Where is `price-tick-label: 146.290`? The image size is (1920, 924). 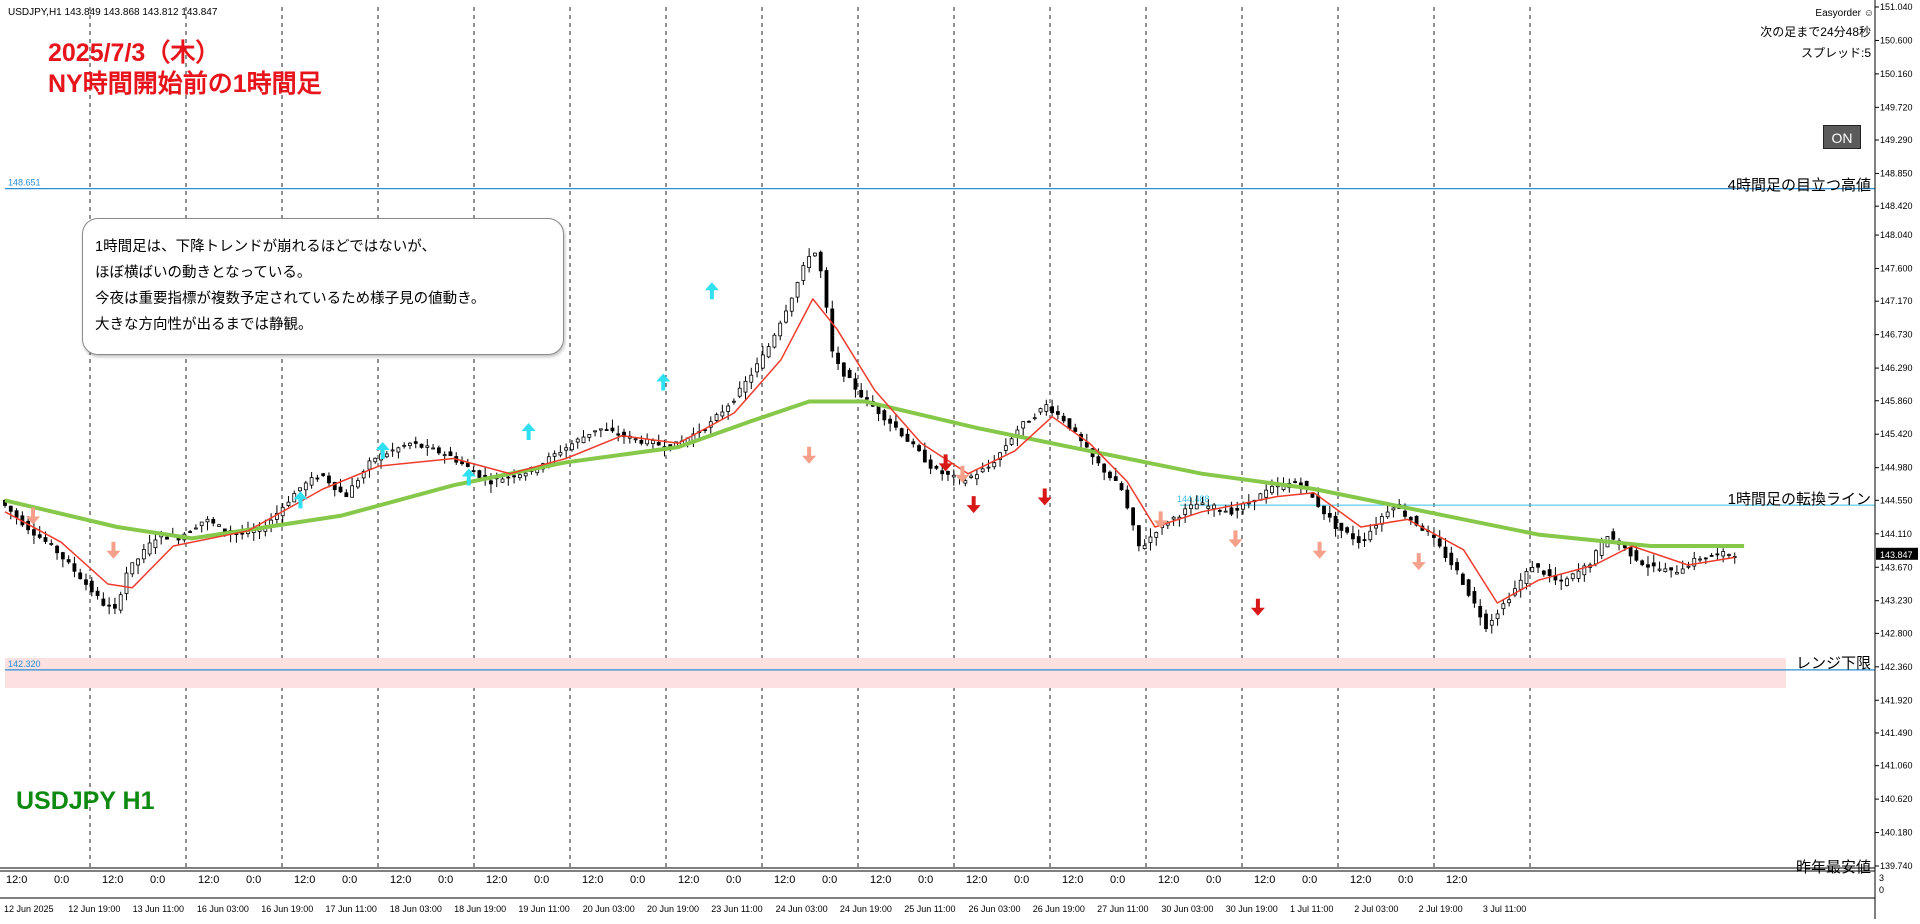
price-tick-label: 146.290 is located at coordinates (1896, 368).